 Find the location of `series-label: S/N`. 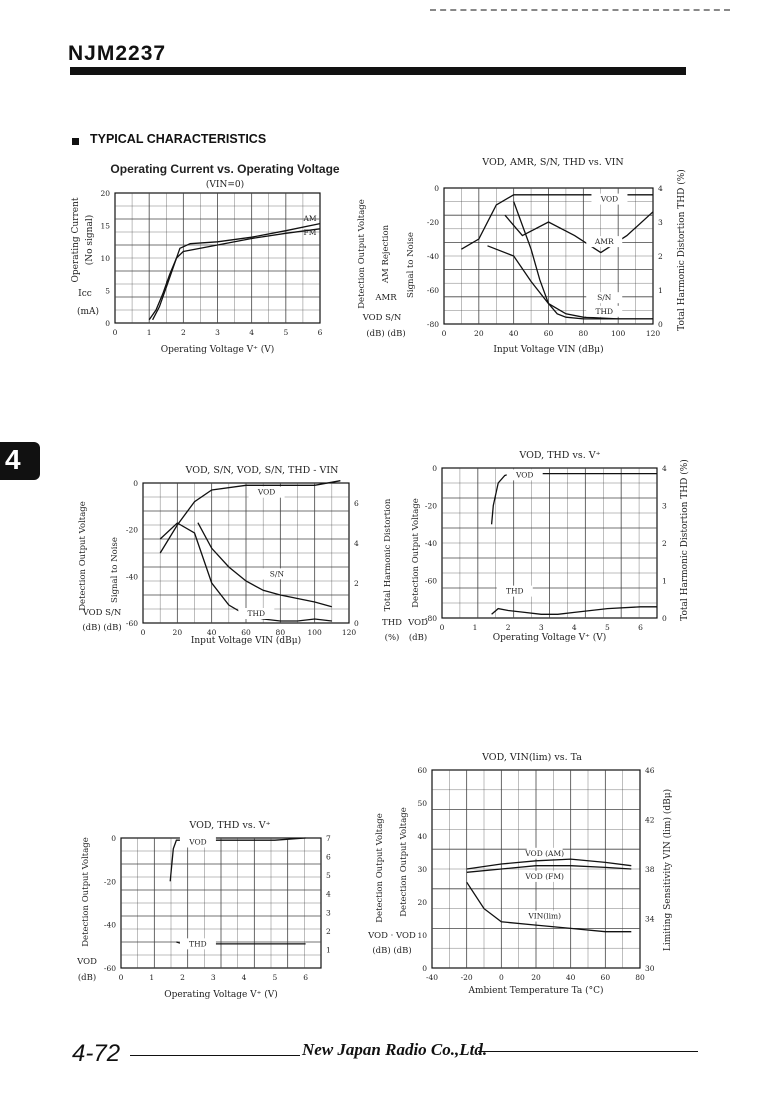

series-label: S/N is located at coordinates (277, 573).